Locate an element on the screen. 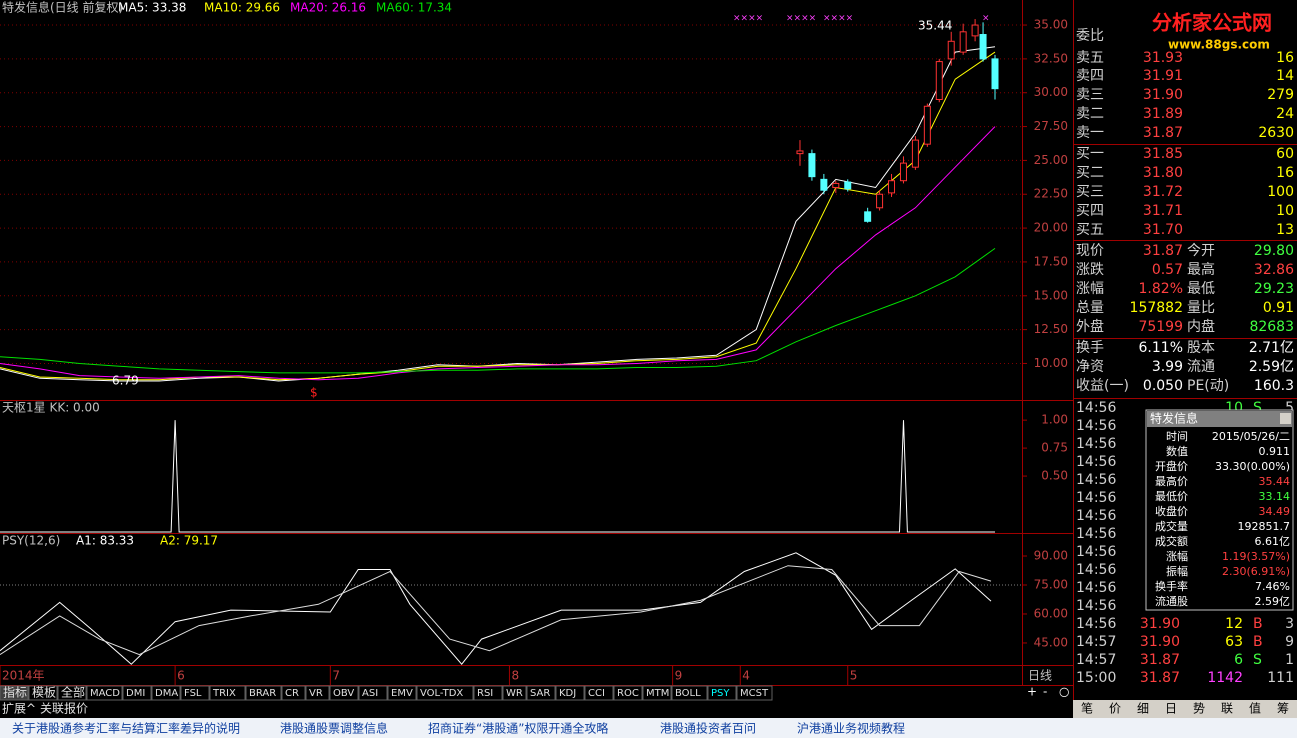  book-price: 31.70 is located at coordinates (1163, 230).